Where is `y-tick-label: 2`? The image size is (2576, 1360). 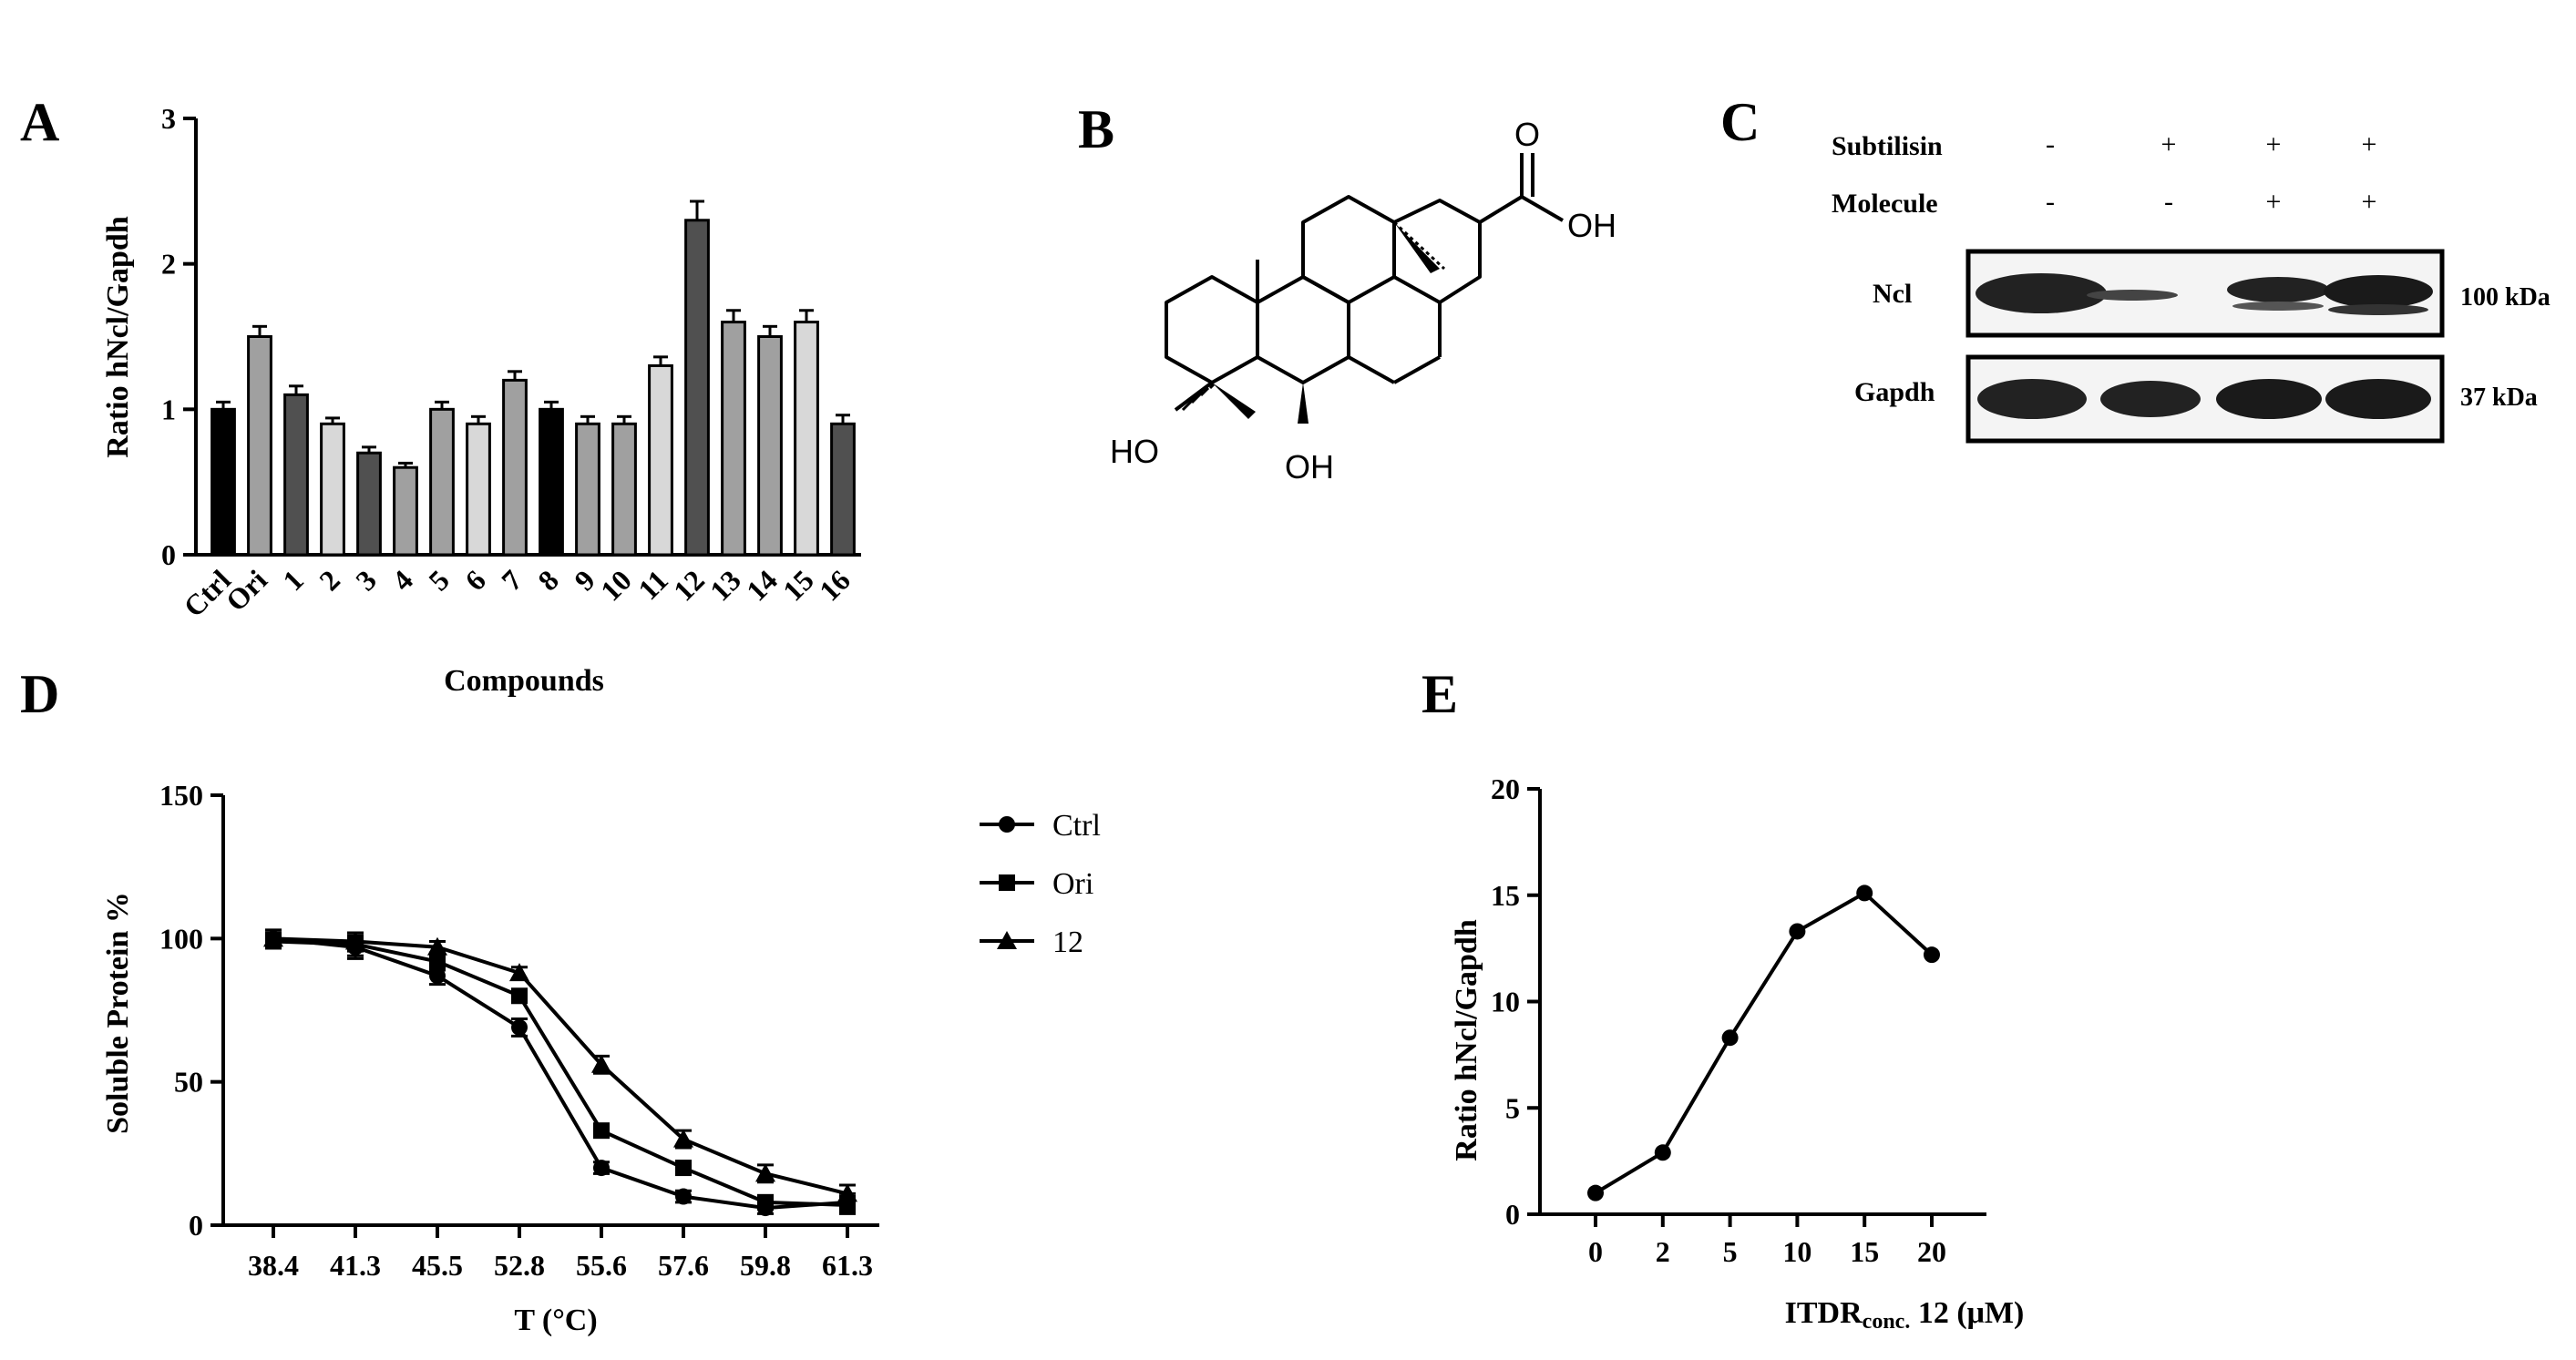 y-tick-label: 2 is located at coordinates (169, 264).